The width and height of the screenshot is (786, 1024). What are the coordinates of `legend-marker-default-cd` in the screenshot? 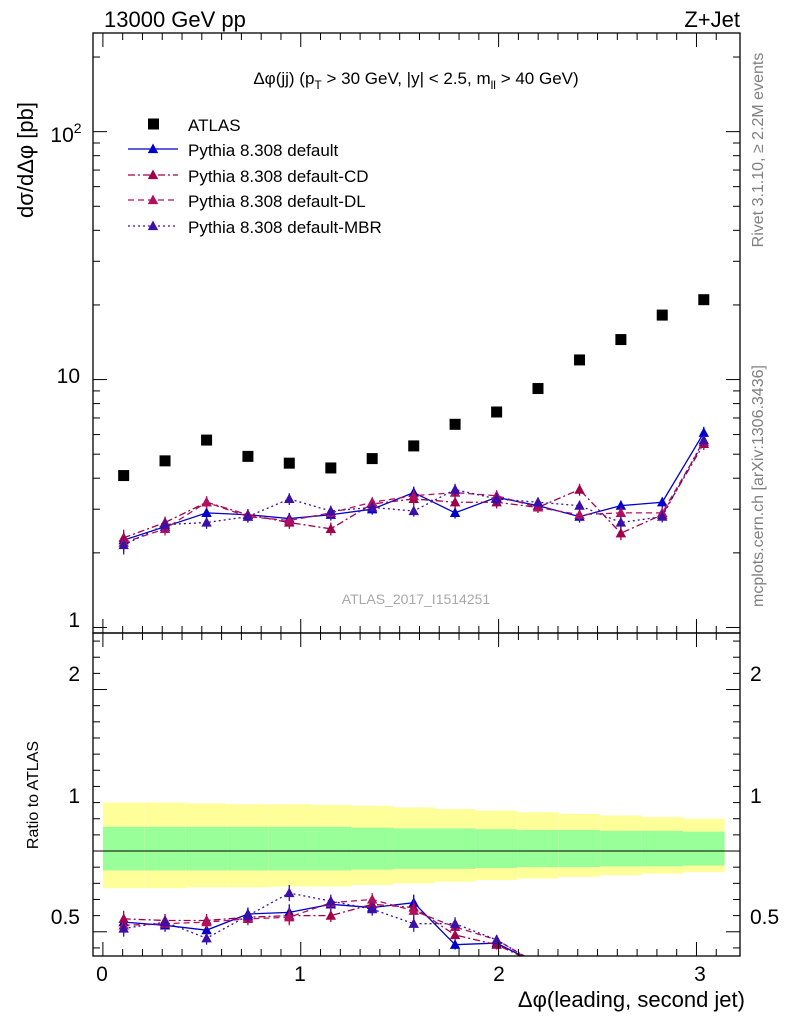 It's located at (153, 174).